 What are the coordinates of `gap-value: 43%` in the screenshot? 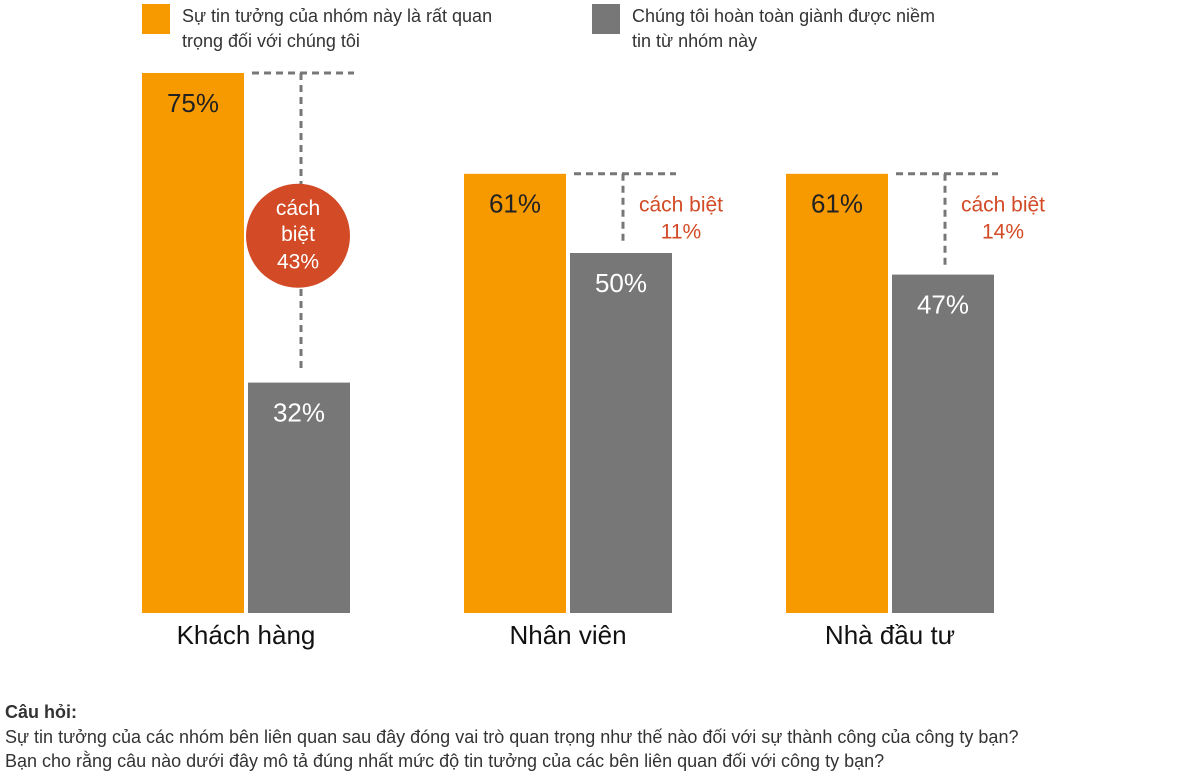 It's located at (298, 261).